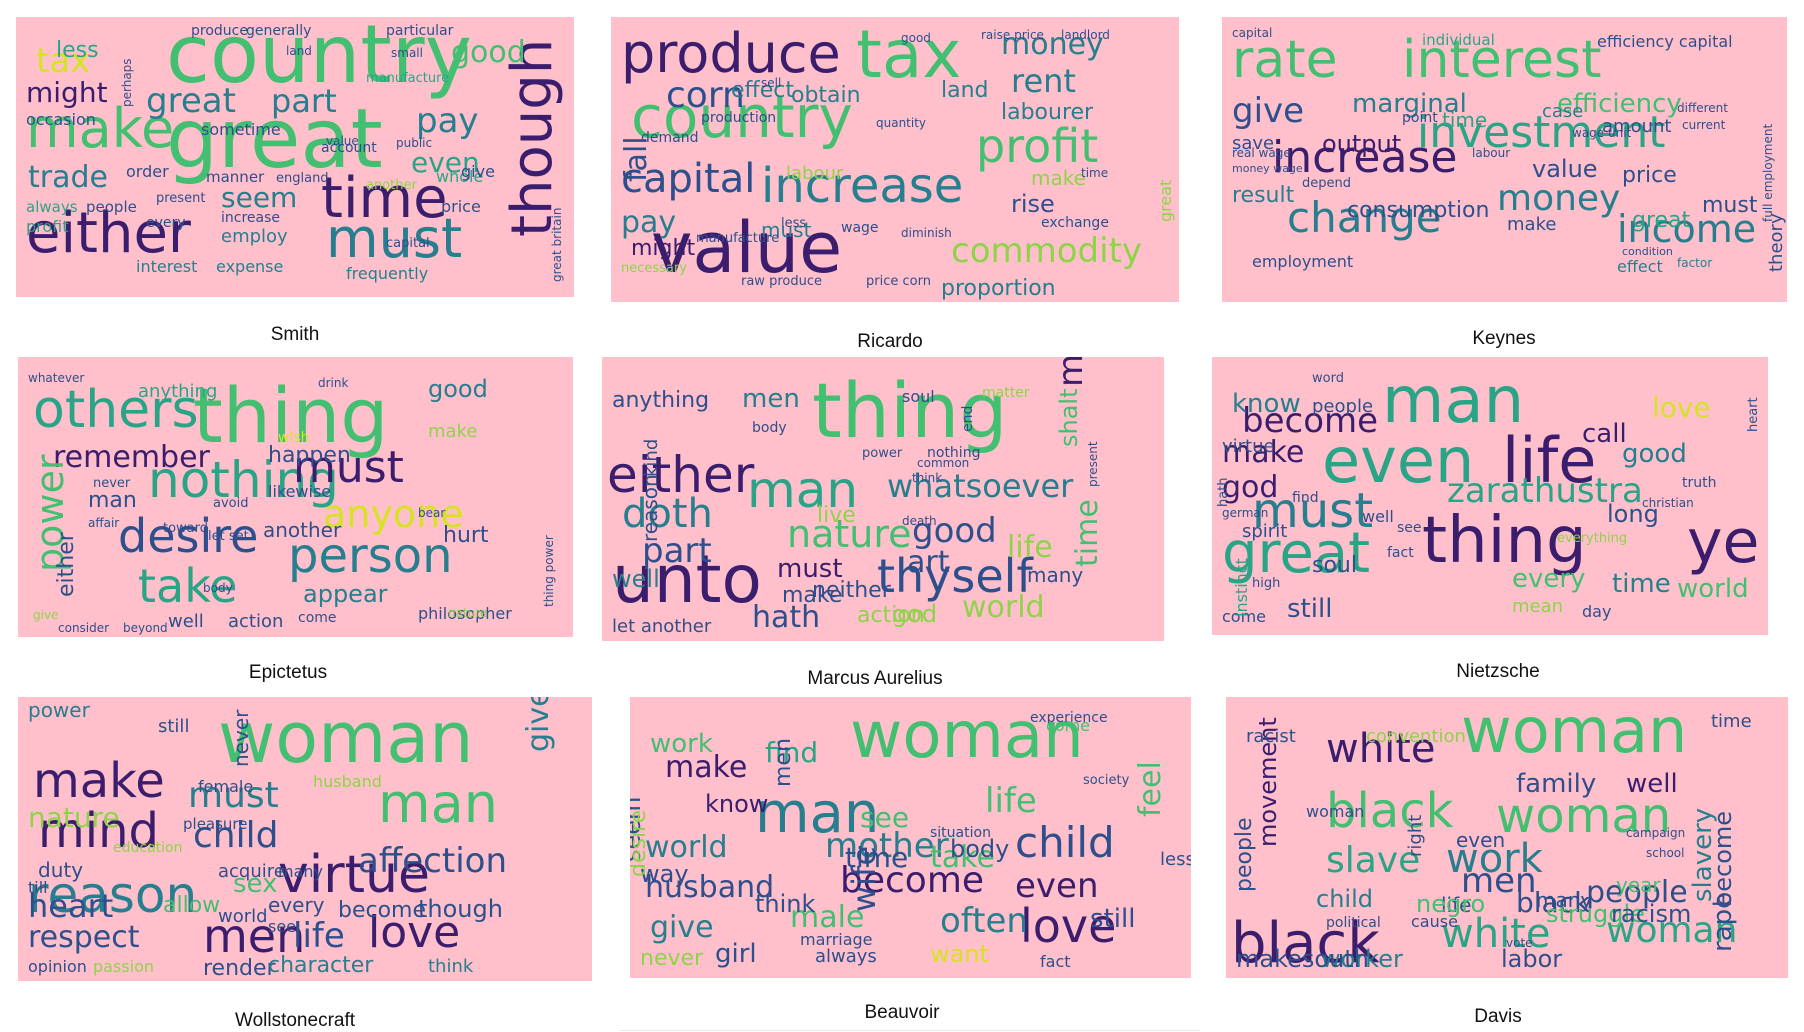 The image size is (1804, 1032). I want to click on cloud-word: hath, so click(786, 617).